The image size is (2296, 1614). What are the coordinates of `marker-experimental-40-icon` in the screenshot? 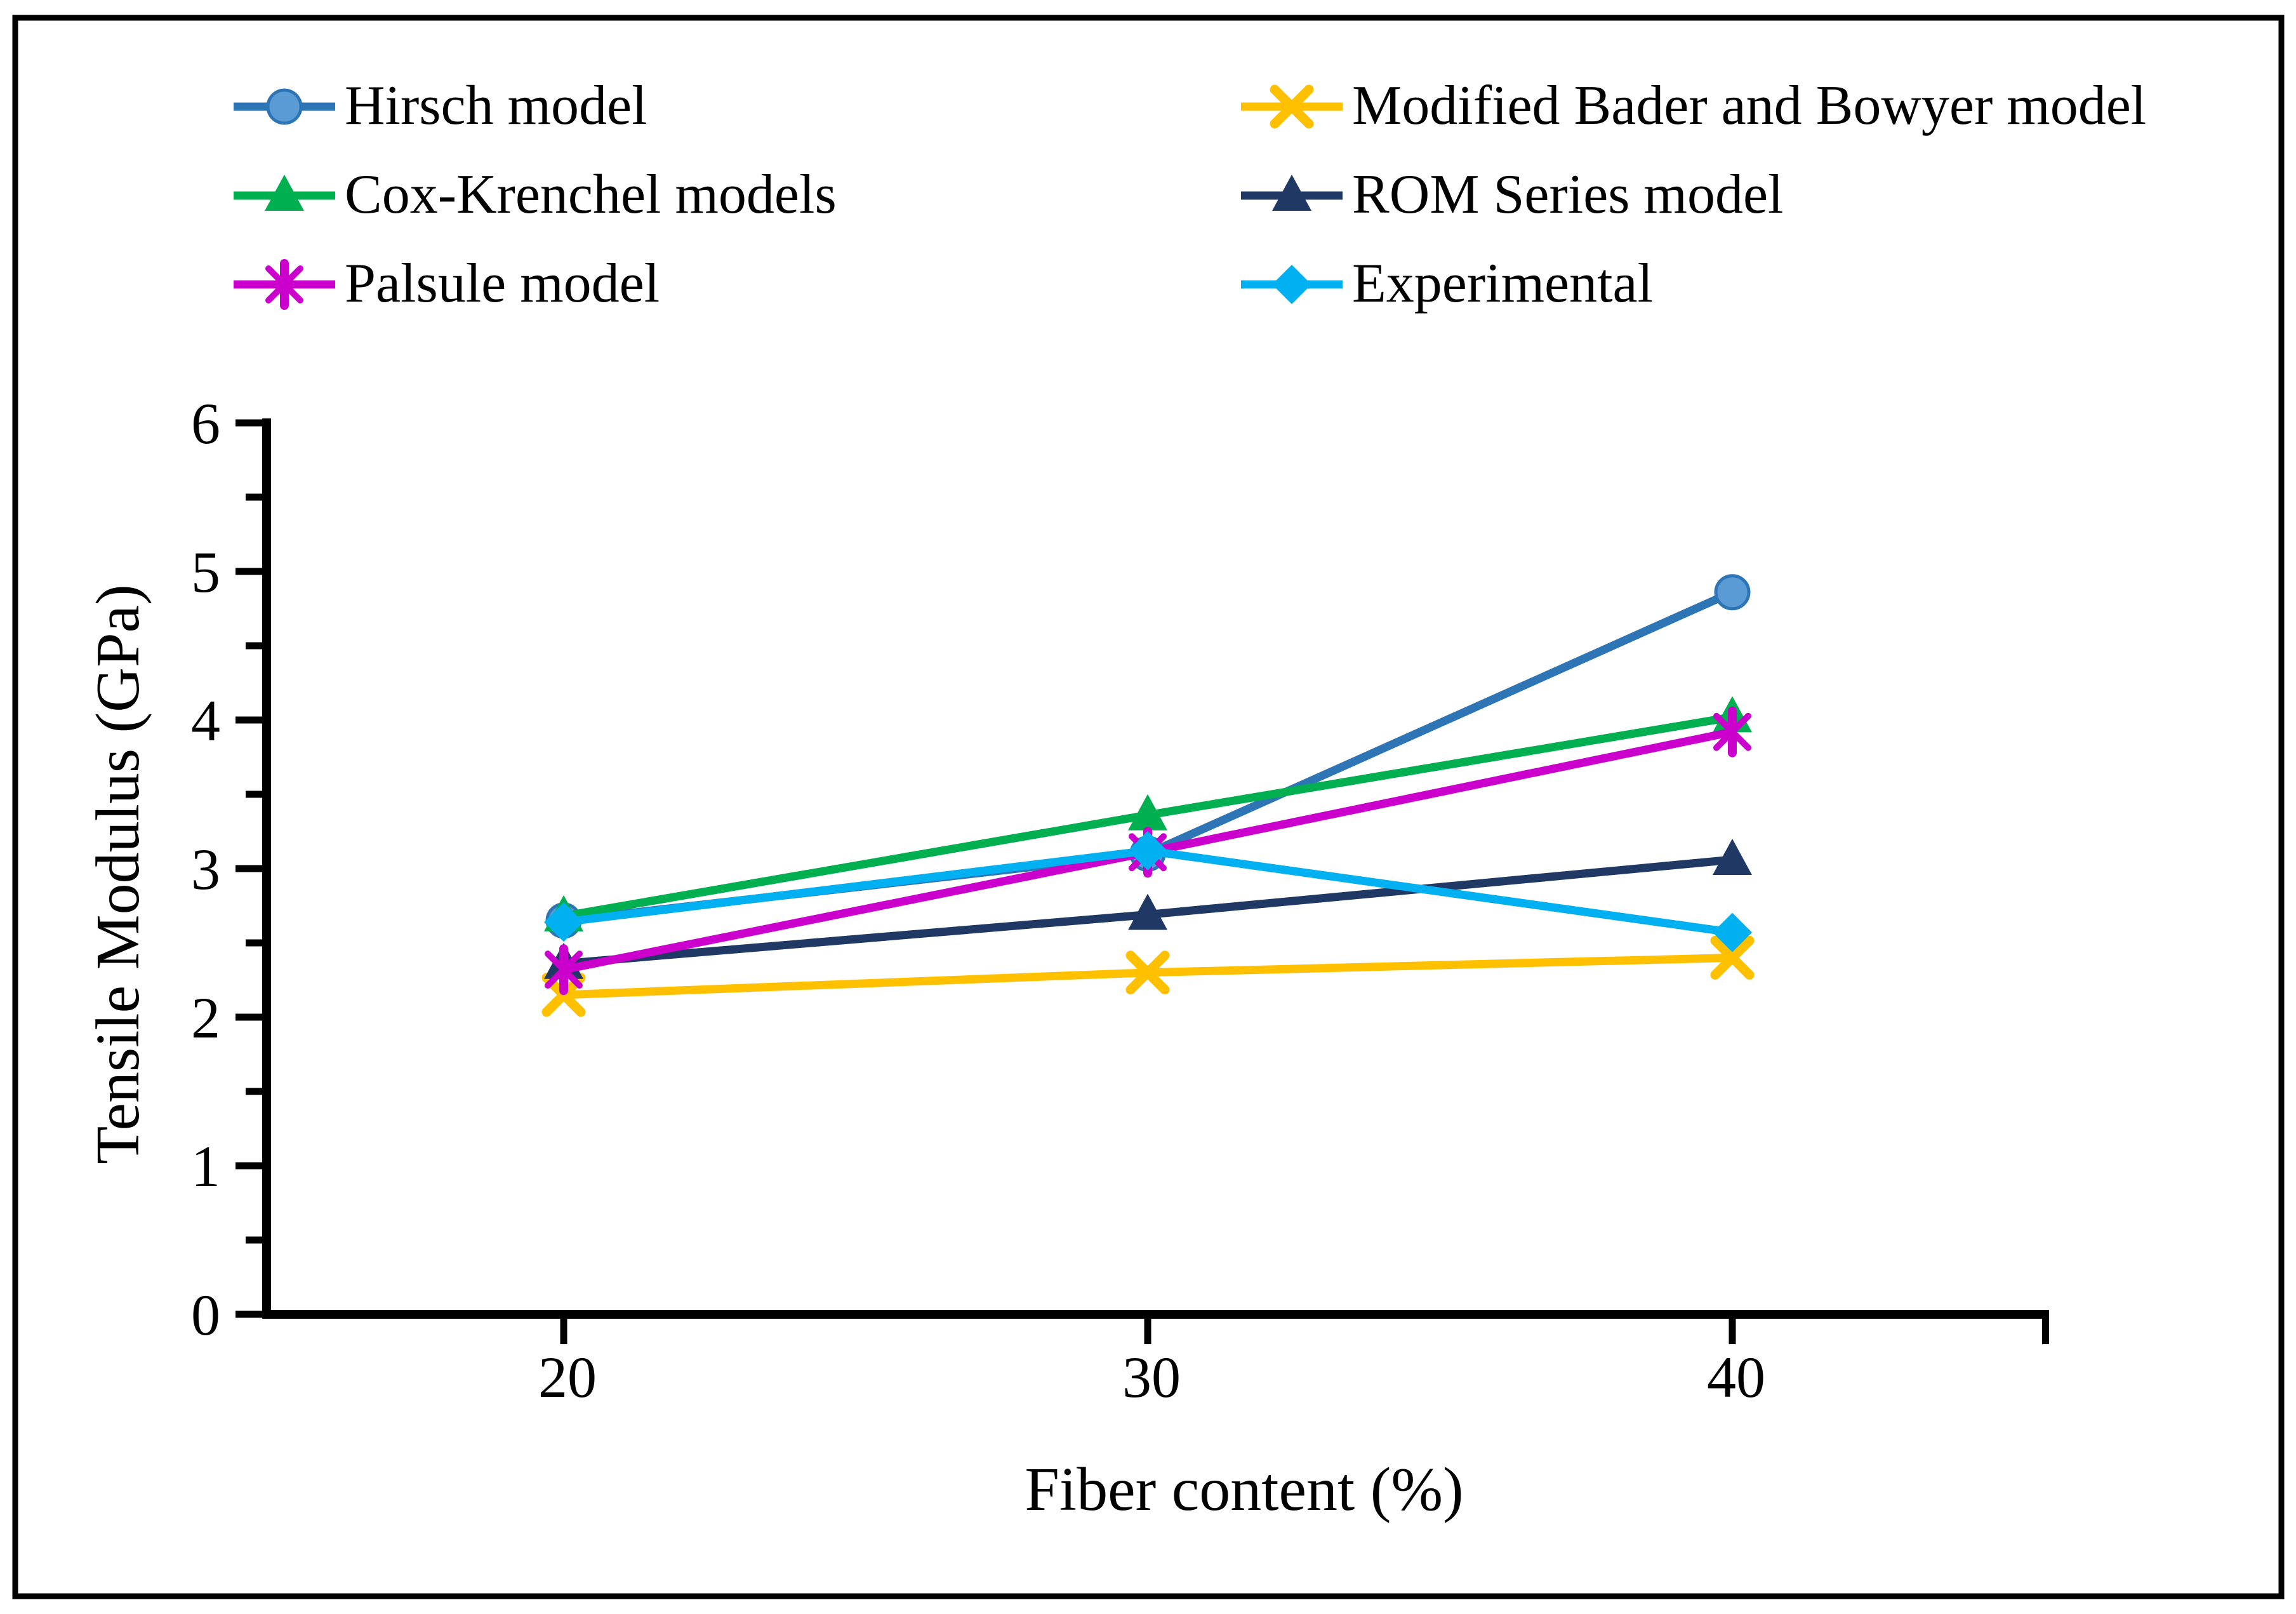 It's located at (1732, 932).